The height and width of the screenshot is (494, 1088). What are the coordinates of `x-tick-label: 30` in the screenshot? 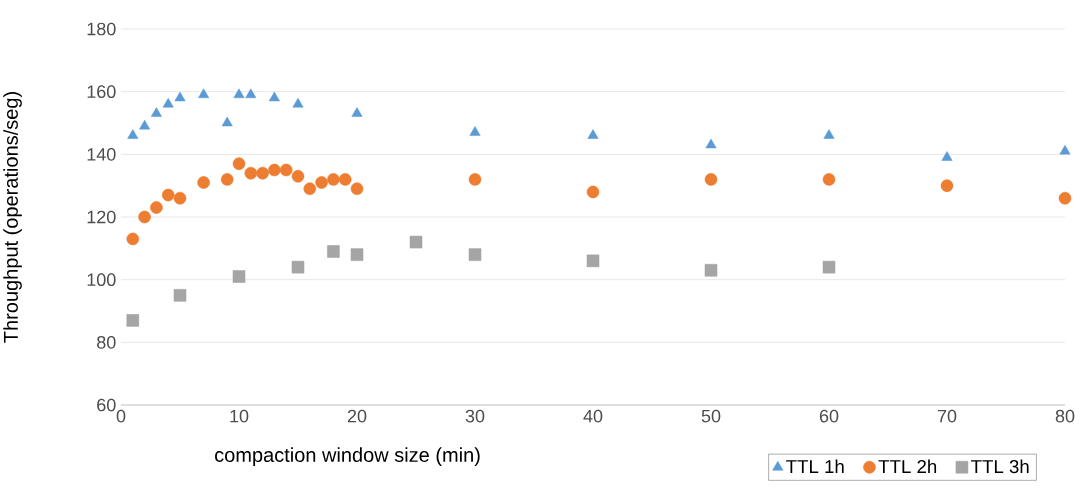 It's located at (475, 416).